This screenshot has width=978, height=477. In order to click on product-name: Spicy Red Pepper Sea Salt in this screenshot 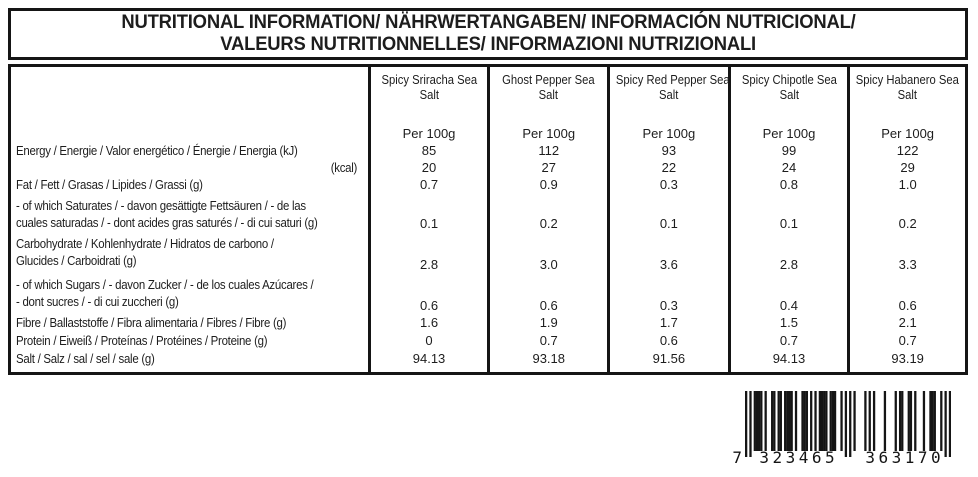, I will do `click(672, 85)`.